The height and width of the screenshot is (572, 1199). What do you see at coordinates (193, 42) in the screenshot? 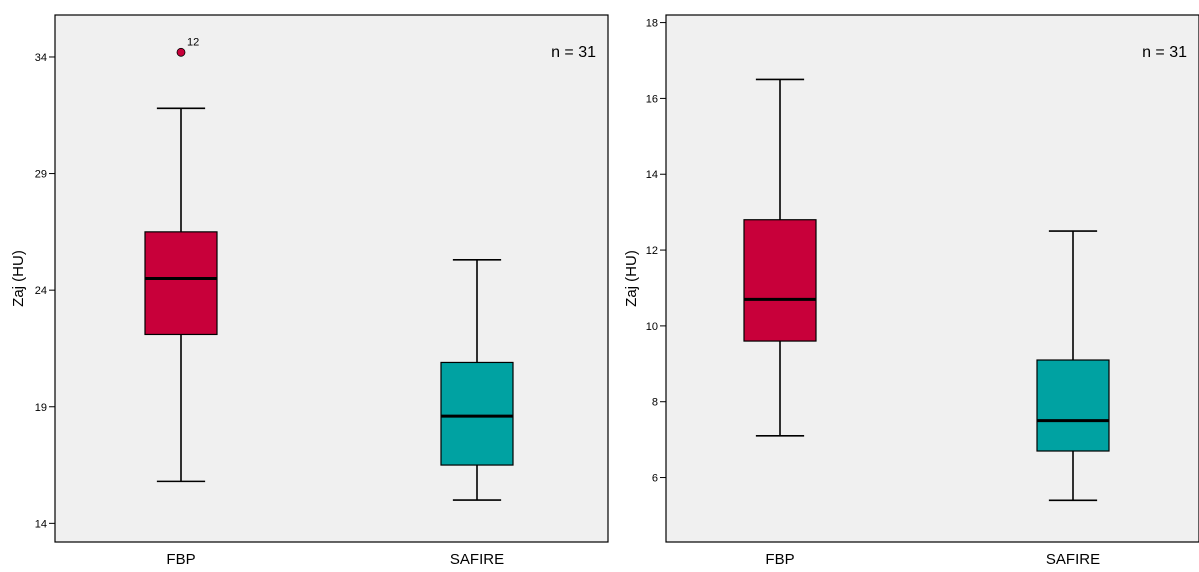
I see `outlier-label: 12` at bounding box center [193, 42].